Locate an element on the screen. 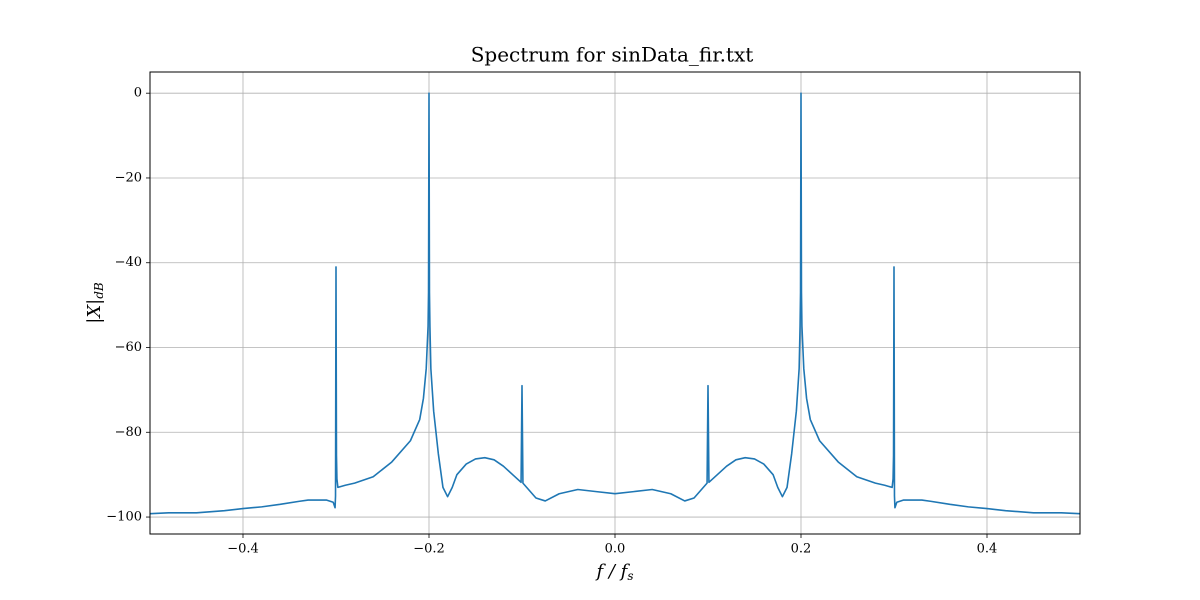 The image size is (1200, 600). x-tick-label: −0.4 is located at coordinates (243, 549).